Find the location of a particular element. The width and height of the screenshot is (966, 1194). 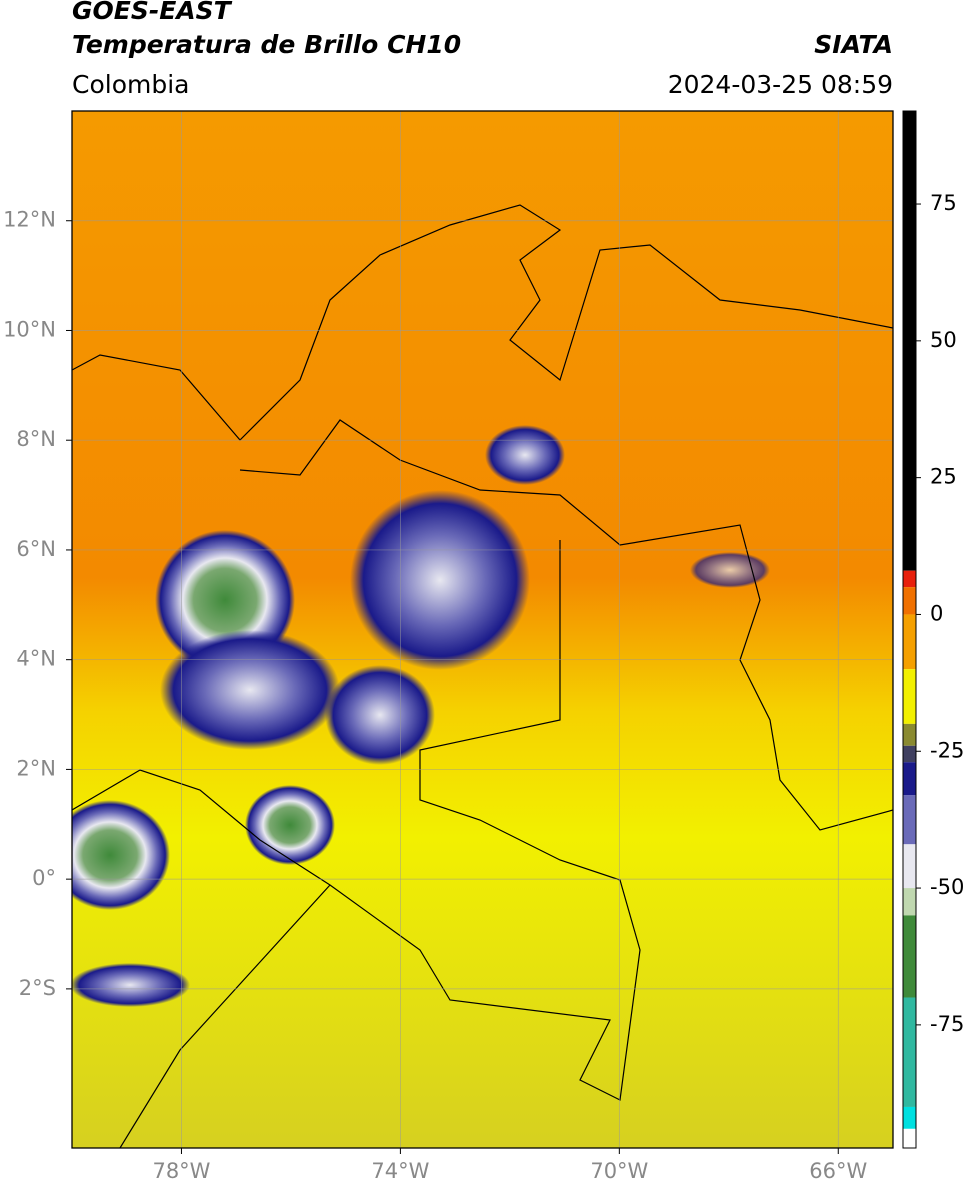

datetime: 2024-03-25 08:59 is located at coordinates (780, 84).